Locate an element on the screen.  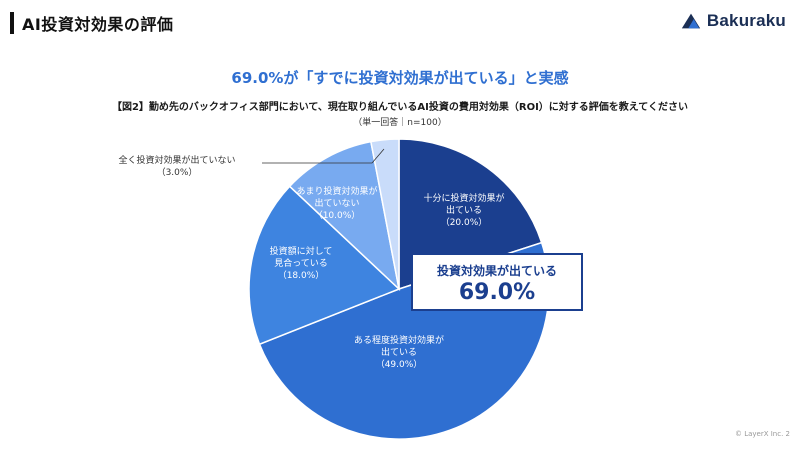
headline: 69.0%が「すでに投資対効果が出ている」と実感 is located at coordinates (400, 78).